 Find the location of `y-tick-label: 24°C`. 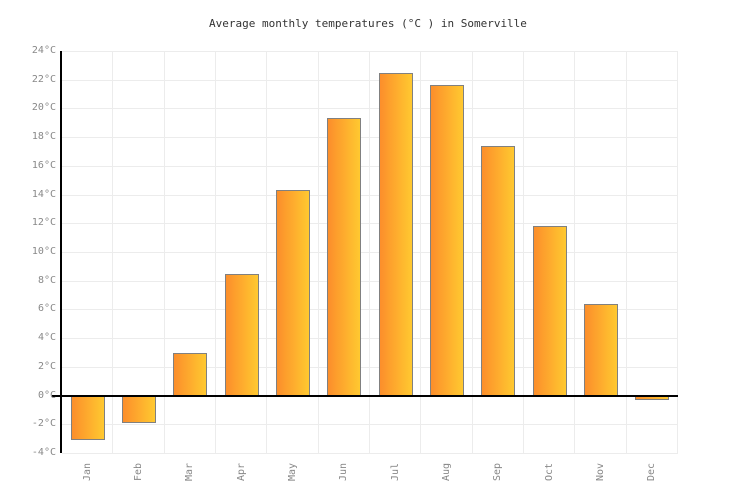

y-tick-label: 24°C is located at coordinates (43, 50).